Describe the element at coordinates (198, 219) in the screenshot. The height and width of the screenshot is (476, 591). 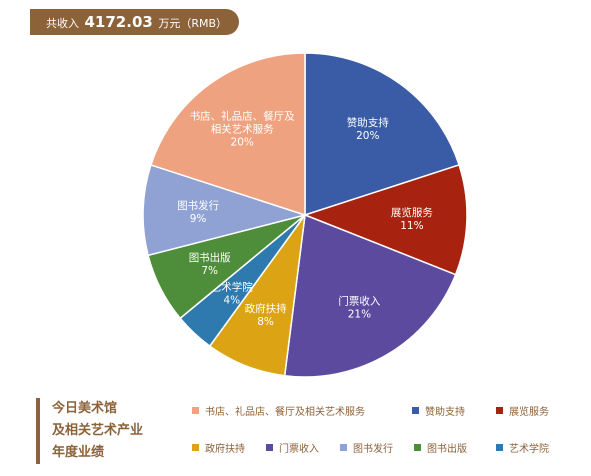
I see `pie-slice-value: 9%` at that location.